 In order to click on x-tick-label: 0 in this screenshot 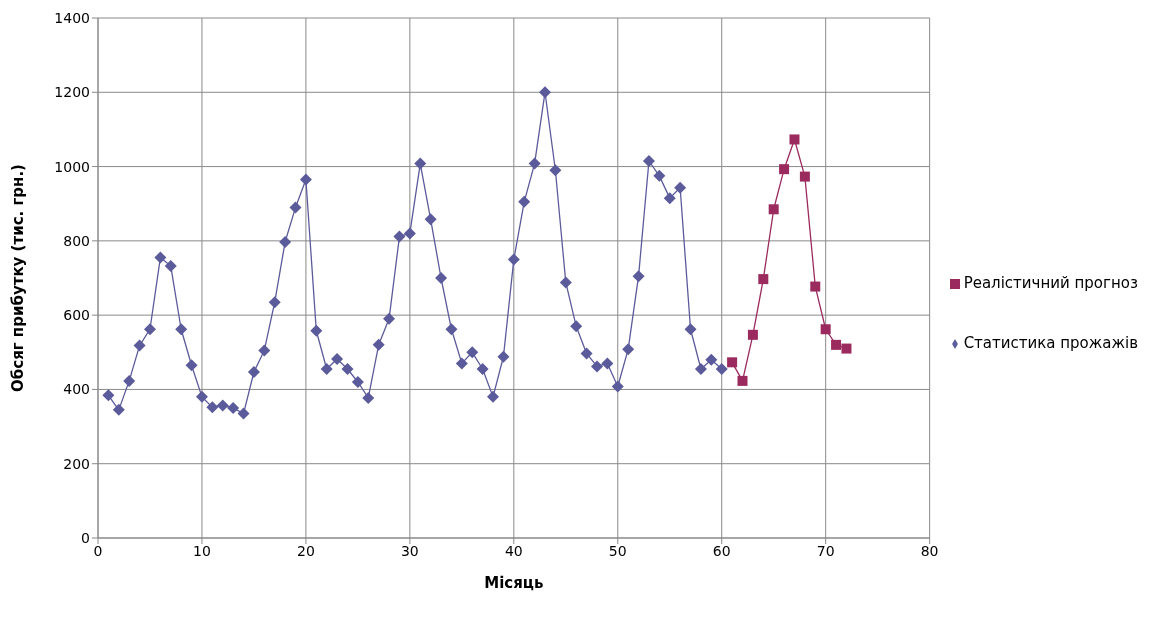, I will do `click(98, 550)`.